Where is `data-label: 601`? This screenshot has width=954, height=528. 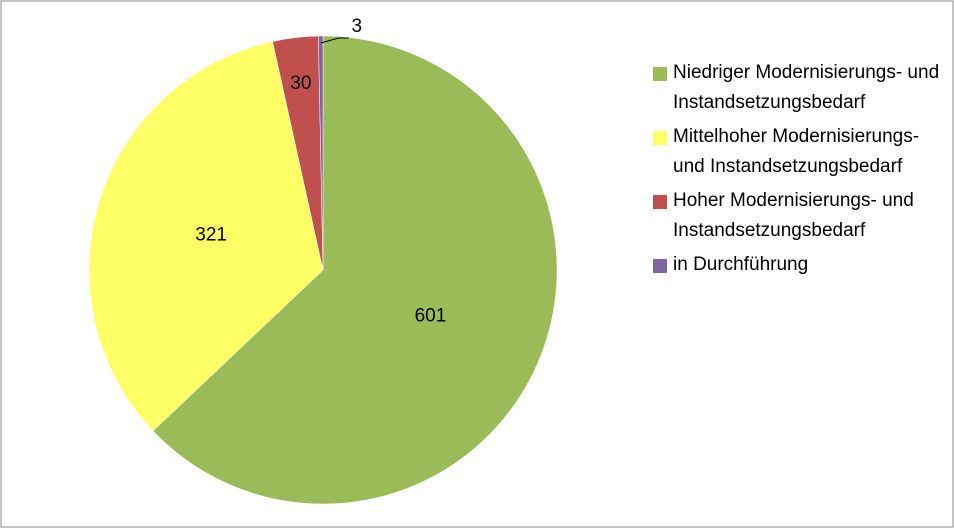 data-label: 601 is located at coordinates (431, 315).